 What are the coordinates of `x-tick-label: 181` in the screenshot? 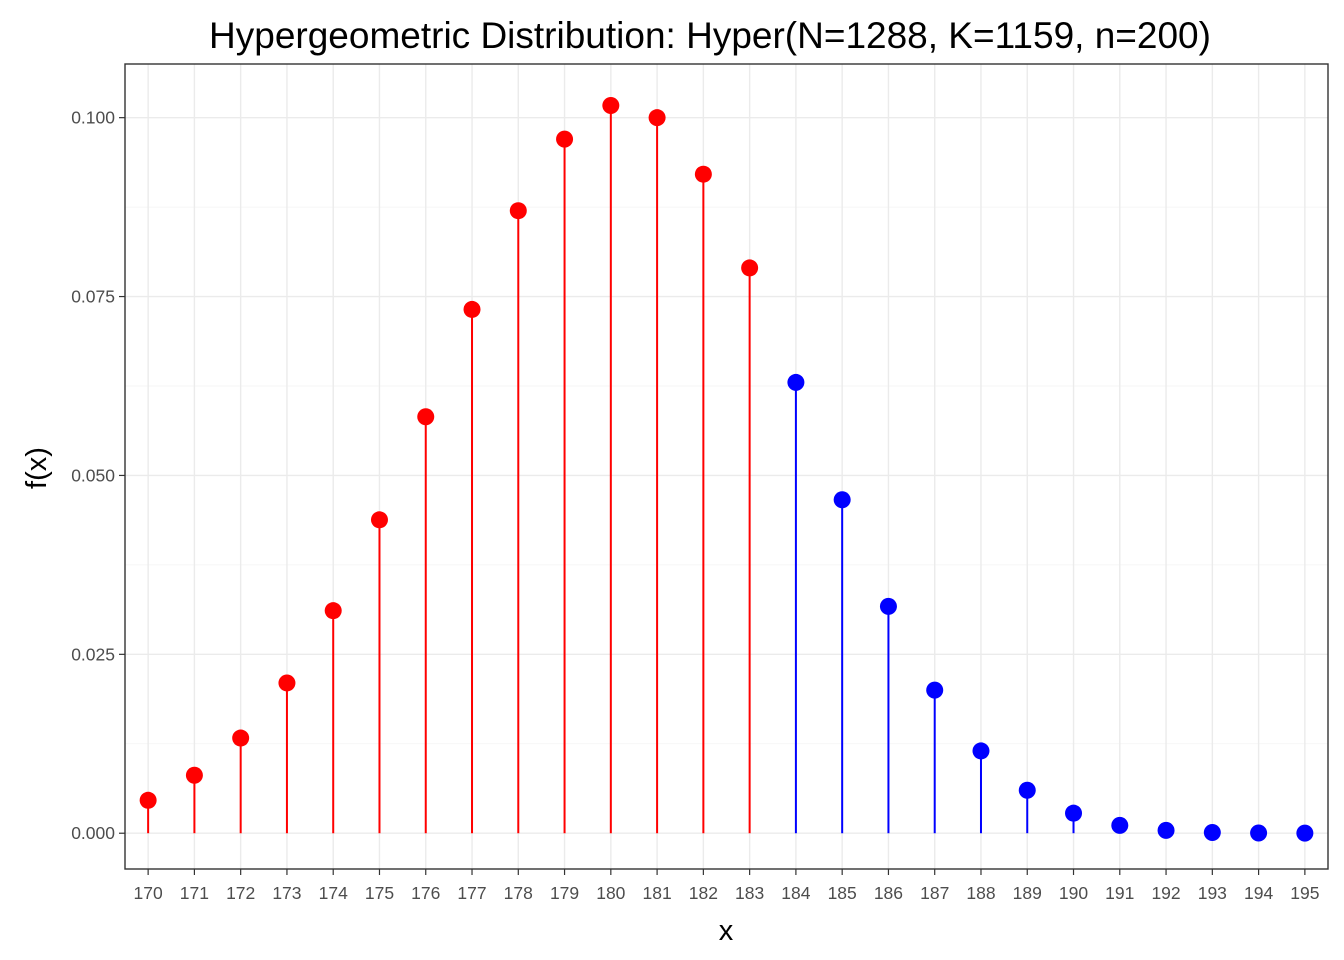 It's located at (656, 893).